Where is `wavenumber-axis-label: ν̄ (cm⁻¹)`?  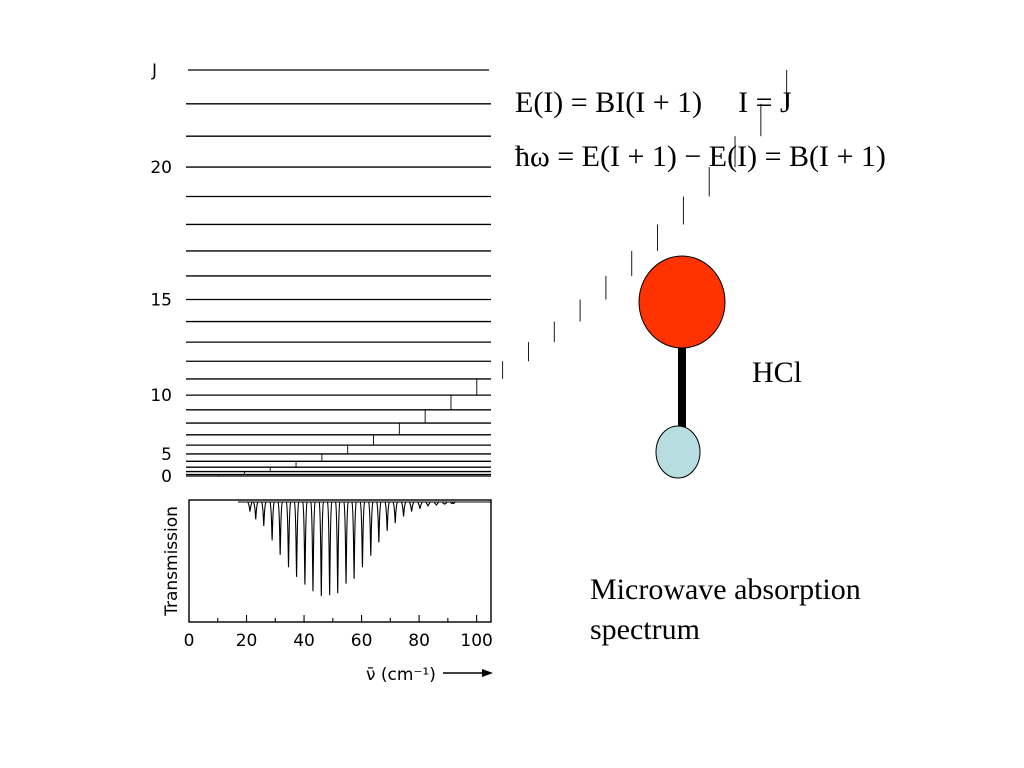 wavenumber-axis-label: ν̄ (cm⁻¹) is located at coordinates (401, 675).